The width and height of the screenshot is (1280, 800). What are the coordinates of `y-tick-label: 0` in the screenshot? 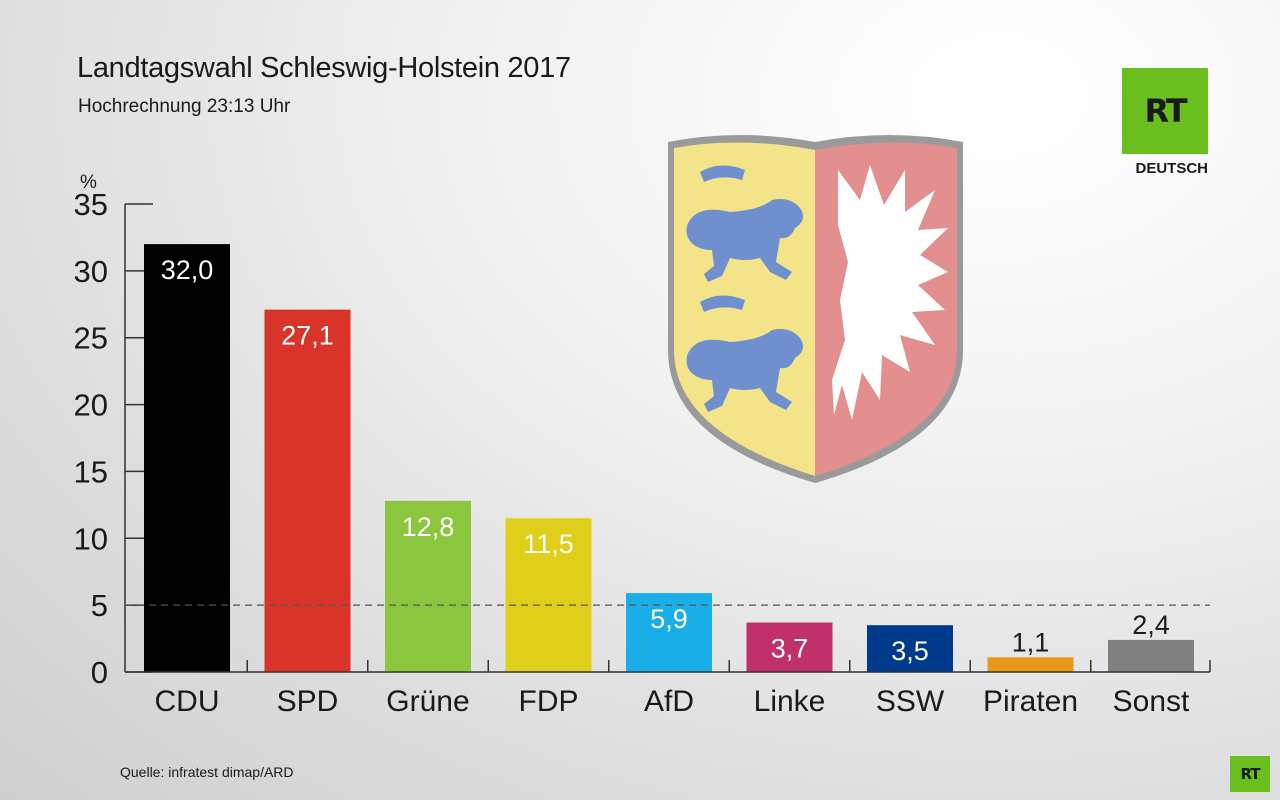 It's located at (99, 672).